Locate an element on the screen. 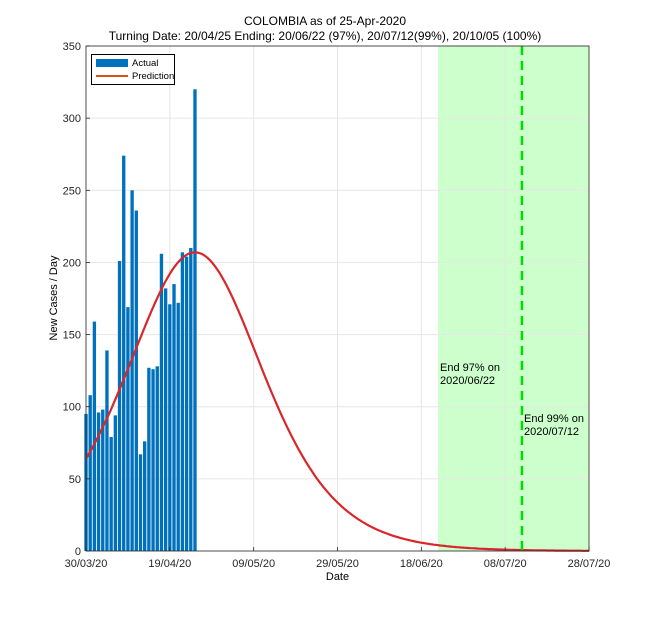  x-tick-label: 09/05/20 is located at coordinates (253, 564).